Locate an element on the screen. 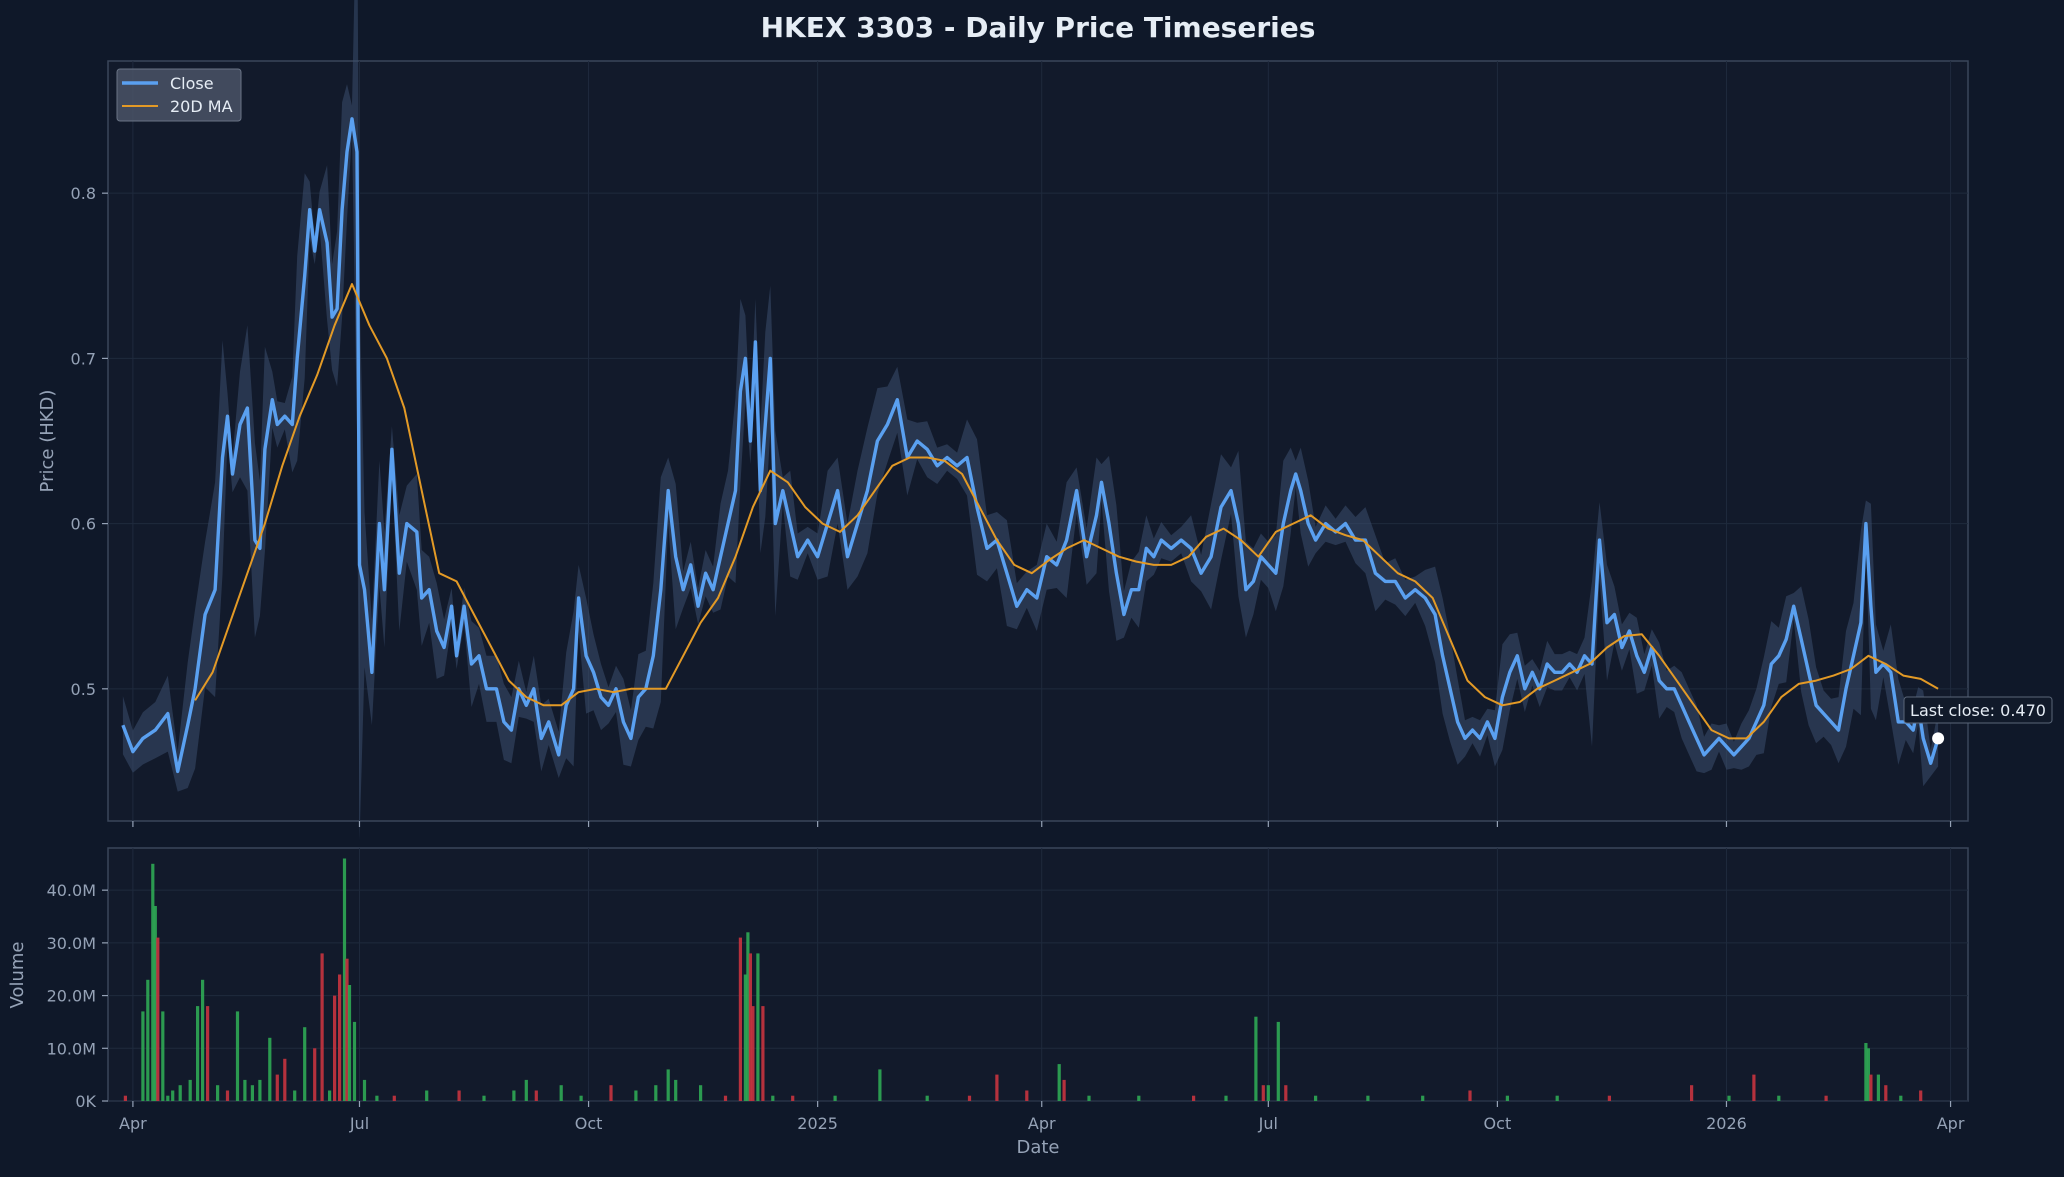 This screenshot has width=2064, height=1177. legend-ma-label: 20D MA is located at coordinates (201, 106).